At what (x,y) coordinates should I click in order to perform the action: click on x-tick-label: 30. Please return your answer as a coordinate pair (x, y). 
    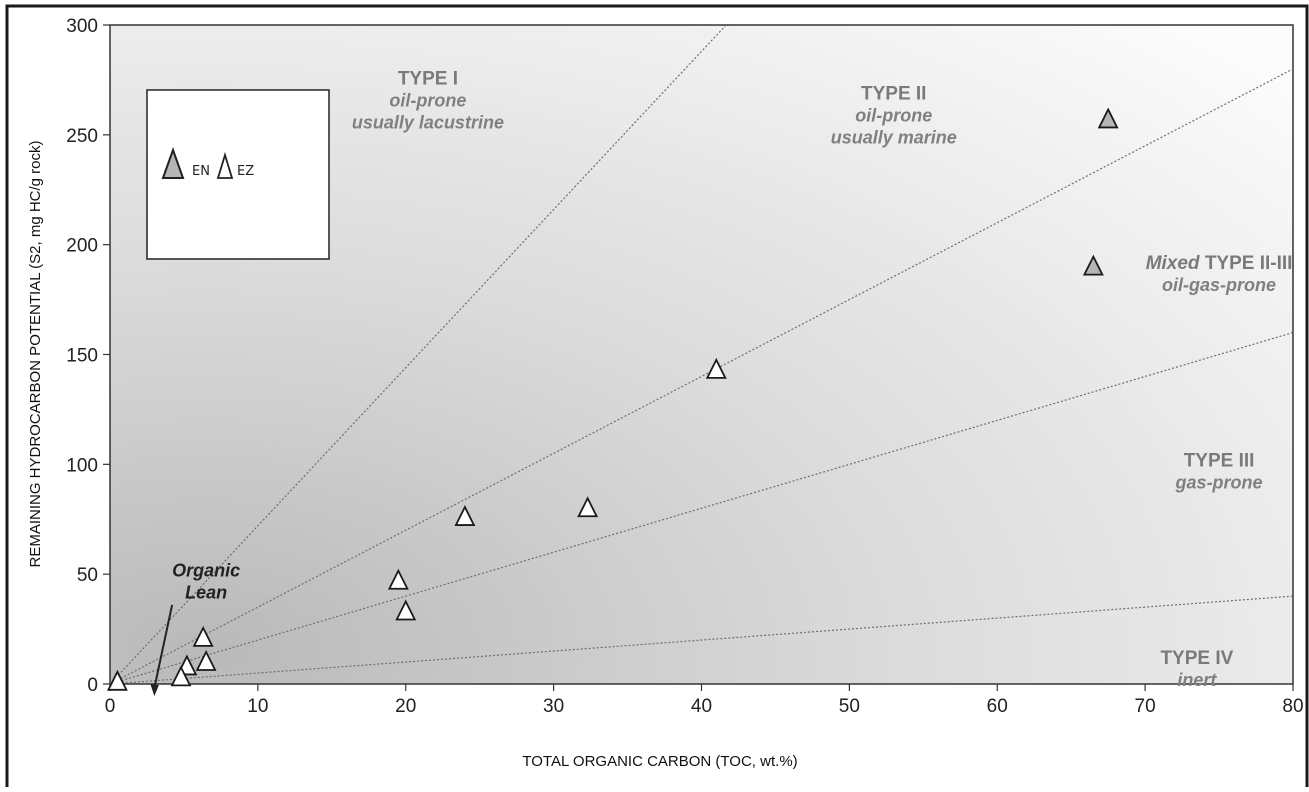
    Looking at the image, I should click on (553, 706).